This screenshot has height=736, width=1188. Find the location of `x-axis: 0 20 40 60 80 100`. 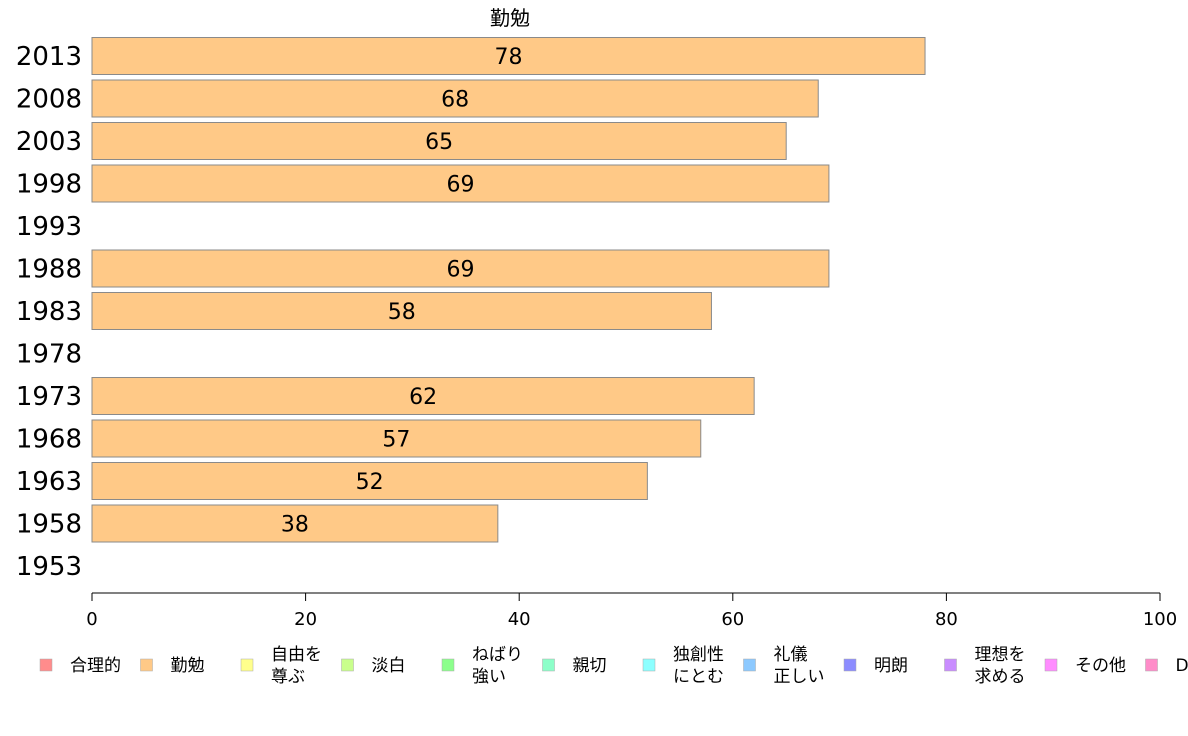

x-axis: 0 20 40 60 80 100 is located at coordinates (631, 611).